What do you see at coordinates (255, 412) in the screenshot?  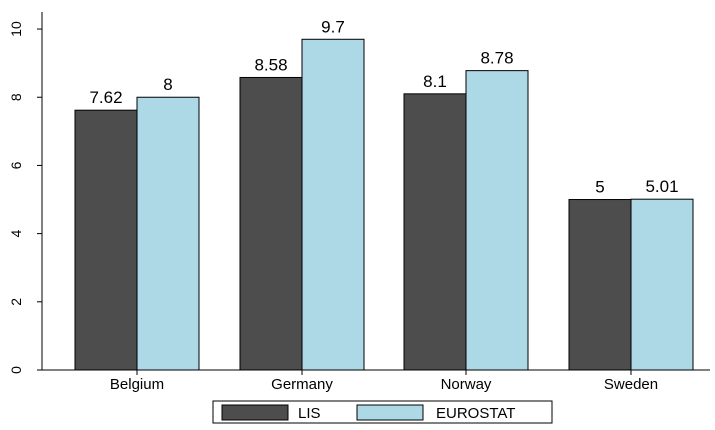 I see `legend-swatch-lis` at bounding box center [255, 412].